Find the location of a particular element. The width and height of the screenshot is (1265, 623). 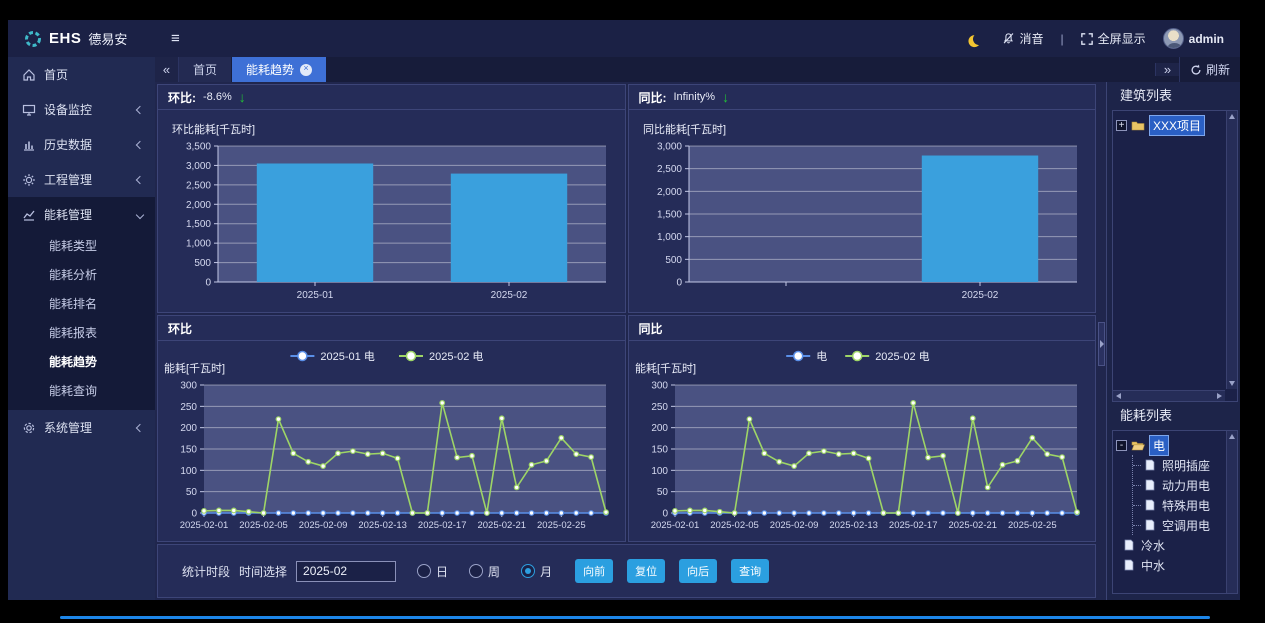

sidebar-item-label: 历史数据 is located at coordinates (68, 145).